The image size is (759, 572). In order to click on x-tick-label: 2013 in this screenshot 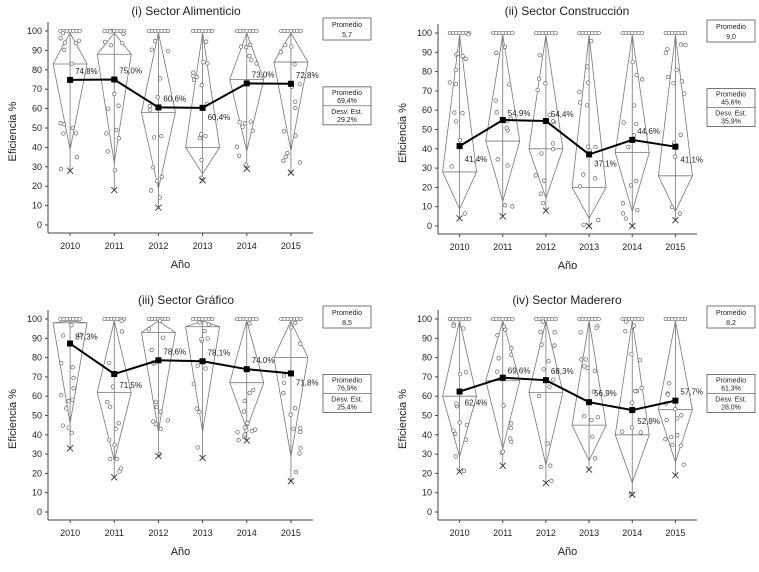, I will do `click(203, 533)`.